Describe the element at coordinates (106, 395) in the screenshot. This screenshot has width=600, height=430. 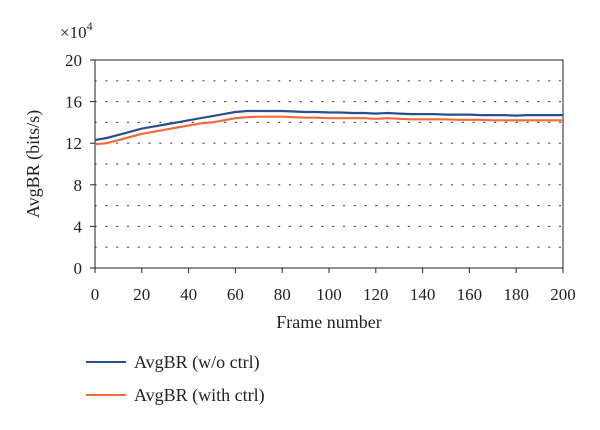
I see `legend-swatch-with-ctrl` at that location.